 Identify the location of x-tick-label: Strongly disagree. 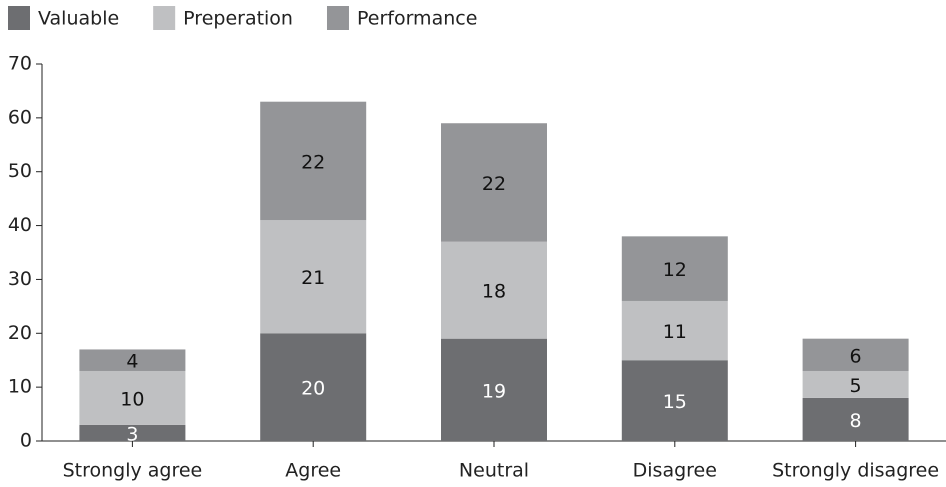
(855, 471).